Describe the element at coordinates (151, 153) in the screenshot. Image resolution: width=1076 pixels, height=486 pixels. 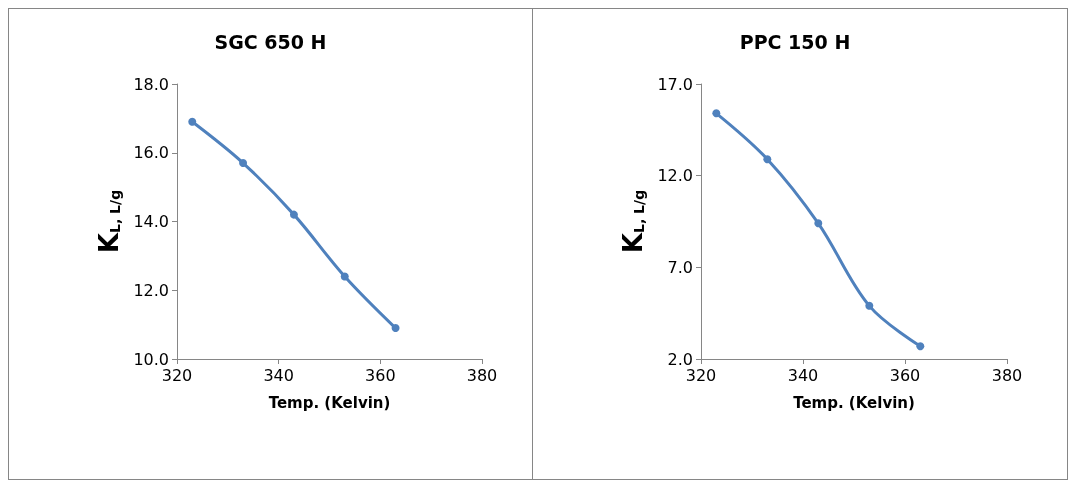
I see `y-tick-label: 16.0` at that location.